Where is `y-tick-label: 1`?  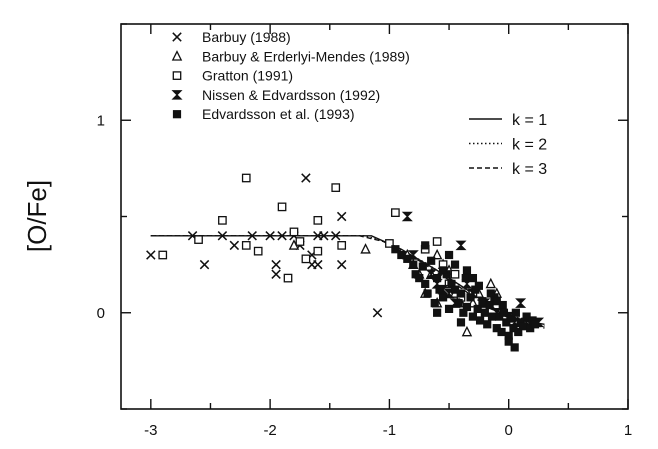
y-tick-label: 1 is located at coordinates (101, 120).